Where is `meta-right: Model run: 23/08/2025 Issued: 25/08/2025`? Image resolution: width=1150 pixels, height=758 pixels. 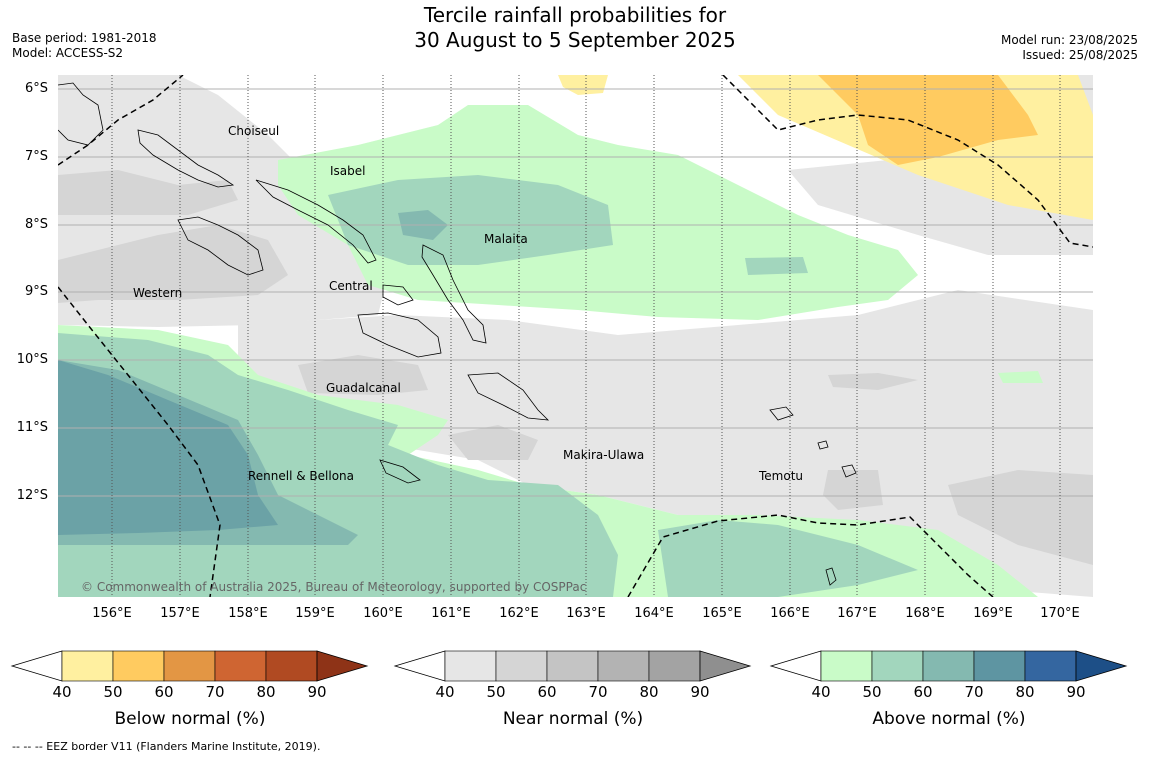
meta-right: Model run: 23/08/2025 Issued: 25/08/2025 is located at coordinates (1069, 48).